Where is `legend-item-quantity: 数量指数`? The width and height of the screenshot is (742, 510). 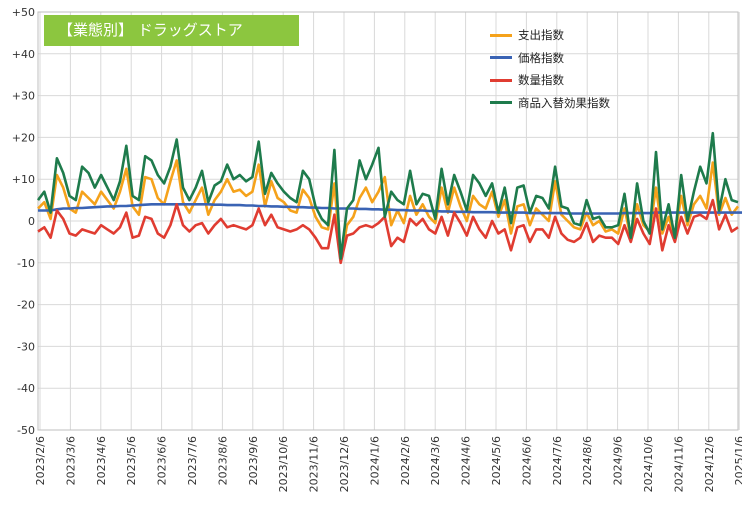 legend-item-quantity: 数量指数 is located at coordinates (550, 80).